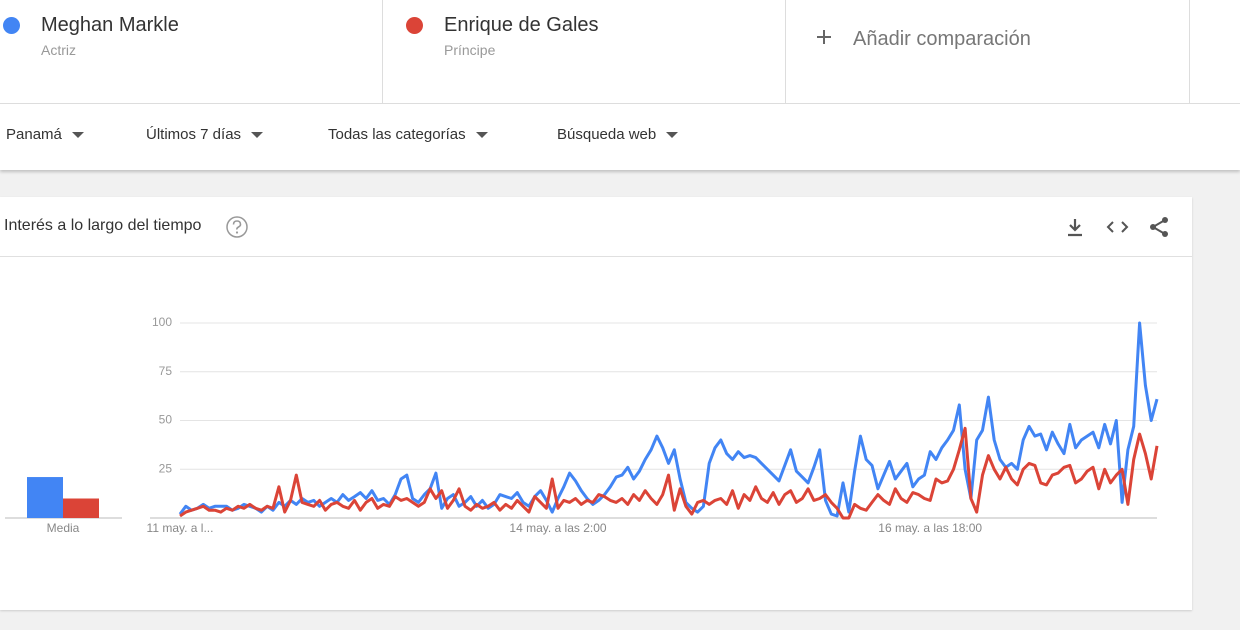 This screenshot has width=1240, height=630. What do you see at coordinates (397, 134) in the screenshot?
I see `filter-label: Todas las categorías` at bounding box center [397, 134].